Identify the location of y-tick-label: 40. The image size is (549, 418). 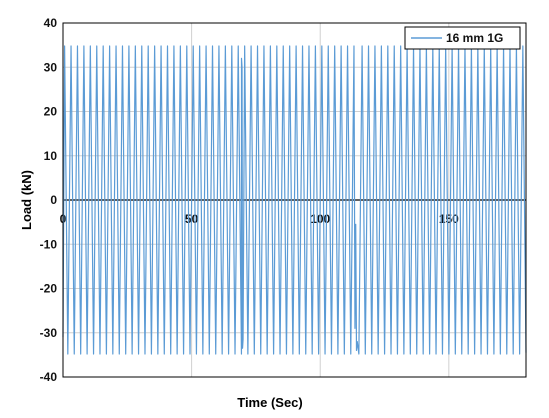
(51, 23).